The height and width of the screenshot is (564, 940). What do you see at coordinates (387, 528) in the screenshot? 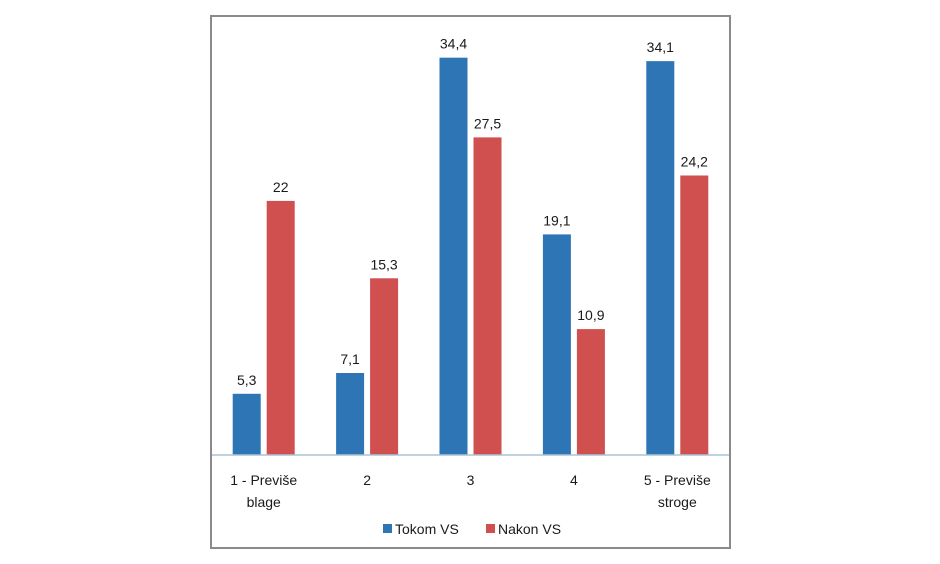
I see `legend-swatch-tokom` at bounding box center [387, 528].